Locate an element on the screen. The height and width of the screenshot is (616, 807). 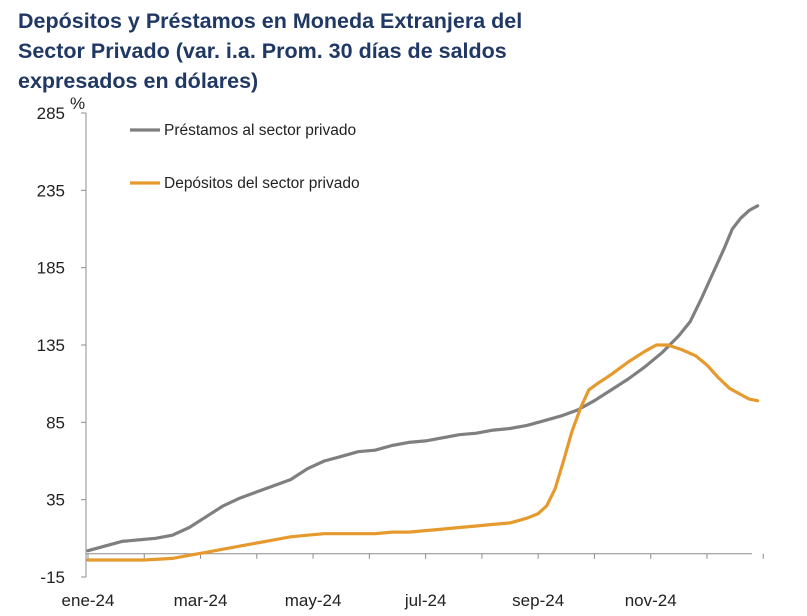
y-tick-label: -15 is located at coordinates (52, 577).